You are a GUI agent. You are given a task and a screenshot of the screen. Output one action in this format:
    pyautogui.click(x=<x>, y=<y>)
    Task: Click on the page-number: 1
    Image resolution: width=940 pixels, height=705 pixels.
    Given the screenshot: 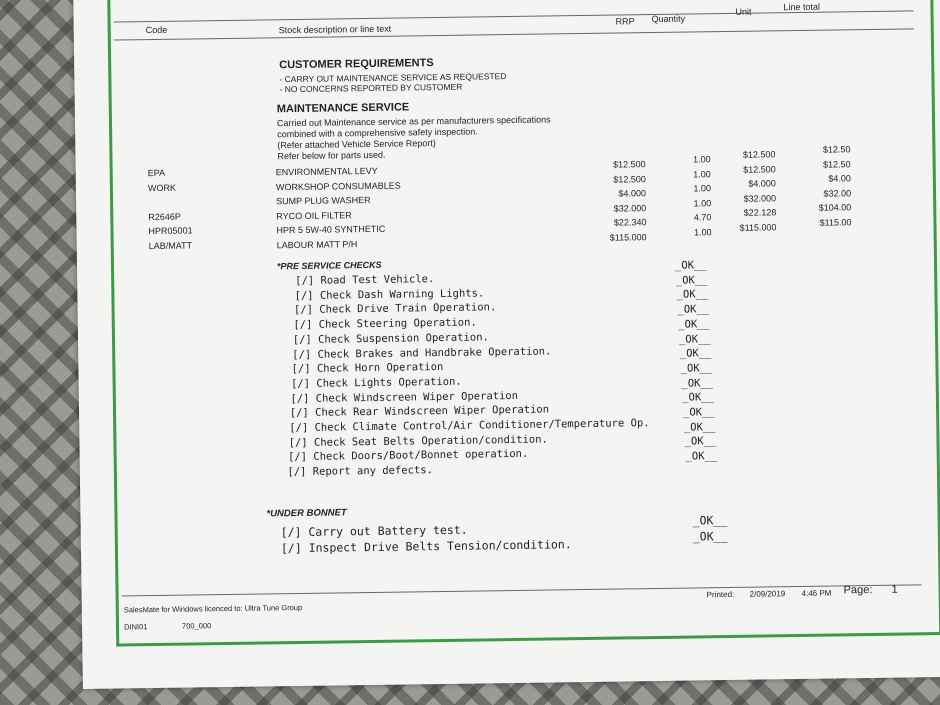 What is the action you would take?
    pyautogui.click(x=894, y=589)
    